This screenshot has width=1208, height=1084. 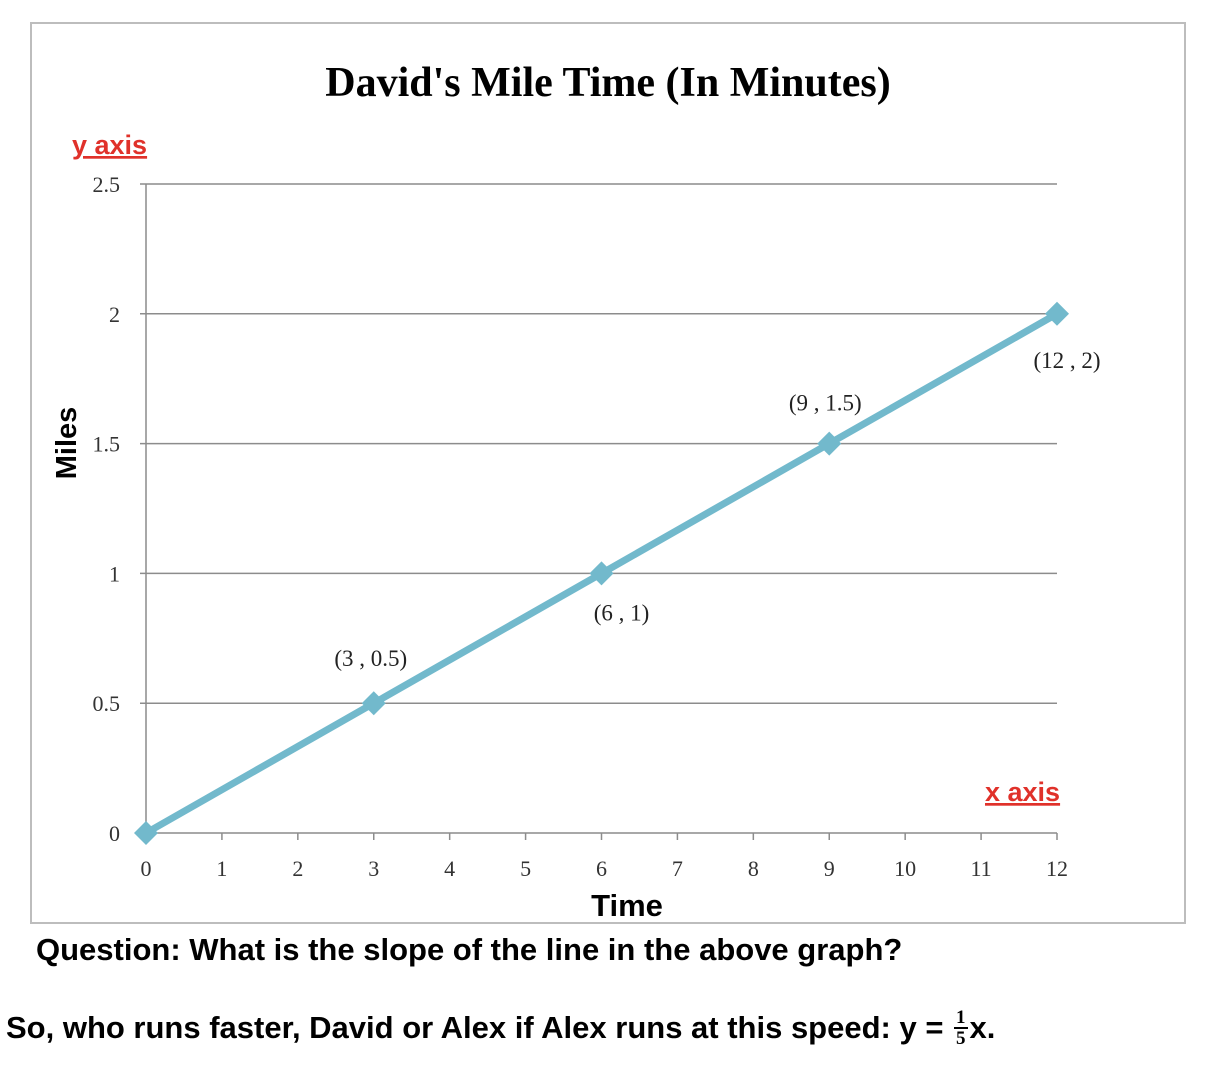 What do you see at coordinates (107, 444) in the screenshot?
I see `y-tick-label: 1.5` at bounding box center [107, 444].